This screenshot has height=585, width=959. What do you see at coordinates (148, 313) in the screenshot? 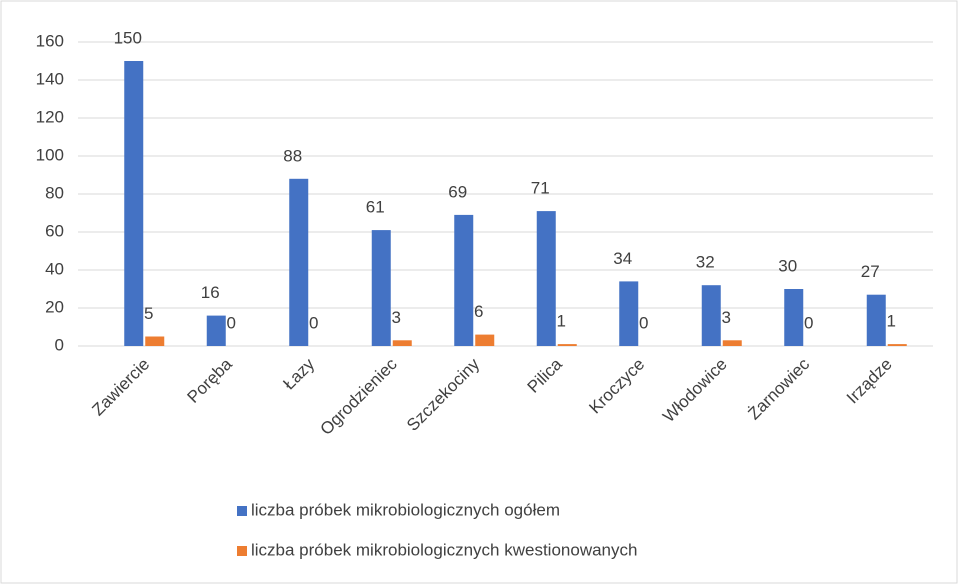
I see `data-label: 5` at bounding box center [148, 313].